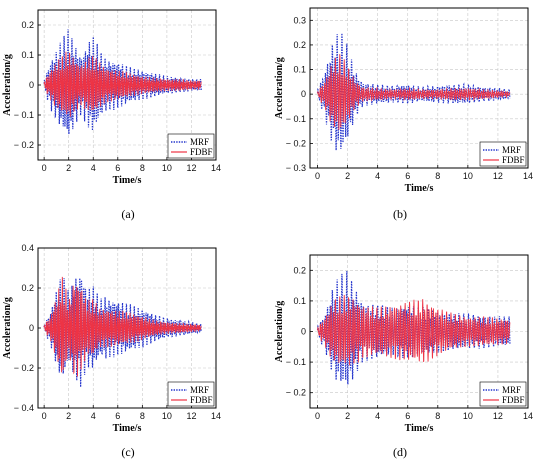 The height and width of the screenshot is (463, 550). Describe the element at coordinates (24, 408) in the screenshot. I see `y-tick-label: − 0.4` at that location.